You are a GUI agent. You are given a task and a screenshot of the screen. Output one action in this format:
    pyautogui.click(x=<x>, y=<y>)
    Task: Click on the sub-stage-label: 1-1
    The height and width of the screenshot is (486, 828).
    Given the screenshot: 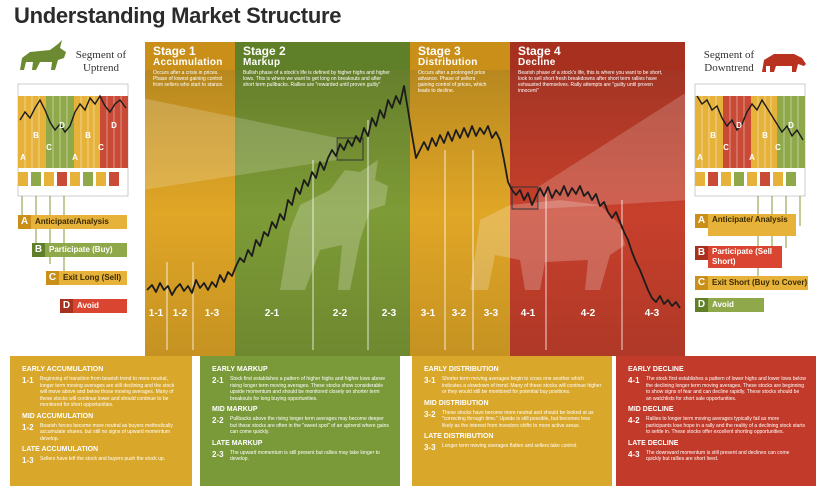 What is the action you would take?
    pyautogui.click(x=156, y=313)
    